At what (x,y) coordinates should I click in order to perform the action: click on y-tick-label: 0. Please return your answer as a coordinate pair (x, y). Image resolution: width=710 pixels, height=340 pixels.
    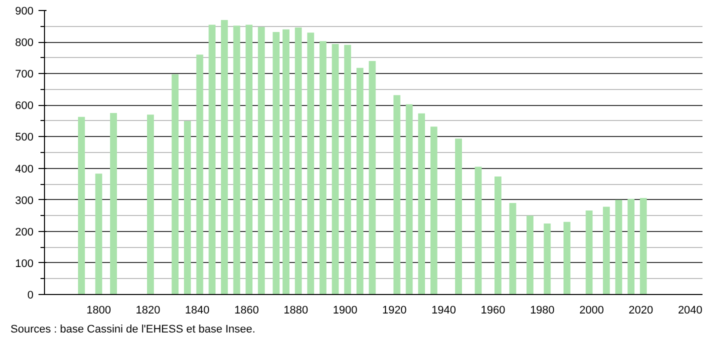
    Looking at the image, I should click on (30, 296).